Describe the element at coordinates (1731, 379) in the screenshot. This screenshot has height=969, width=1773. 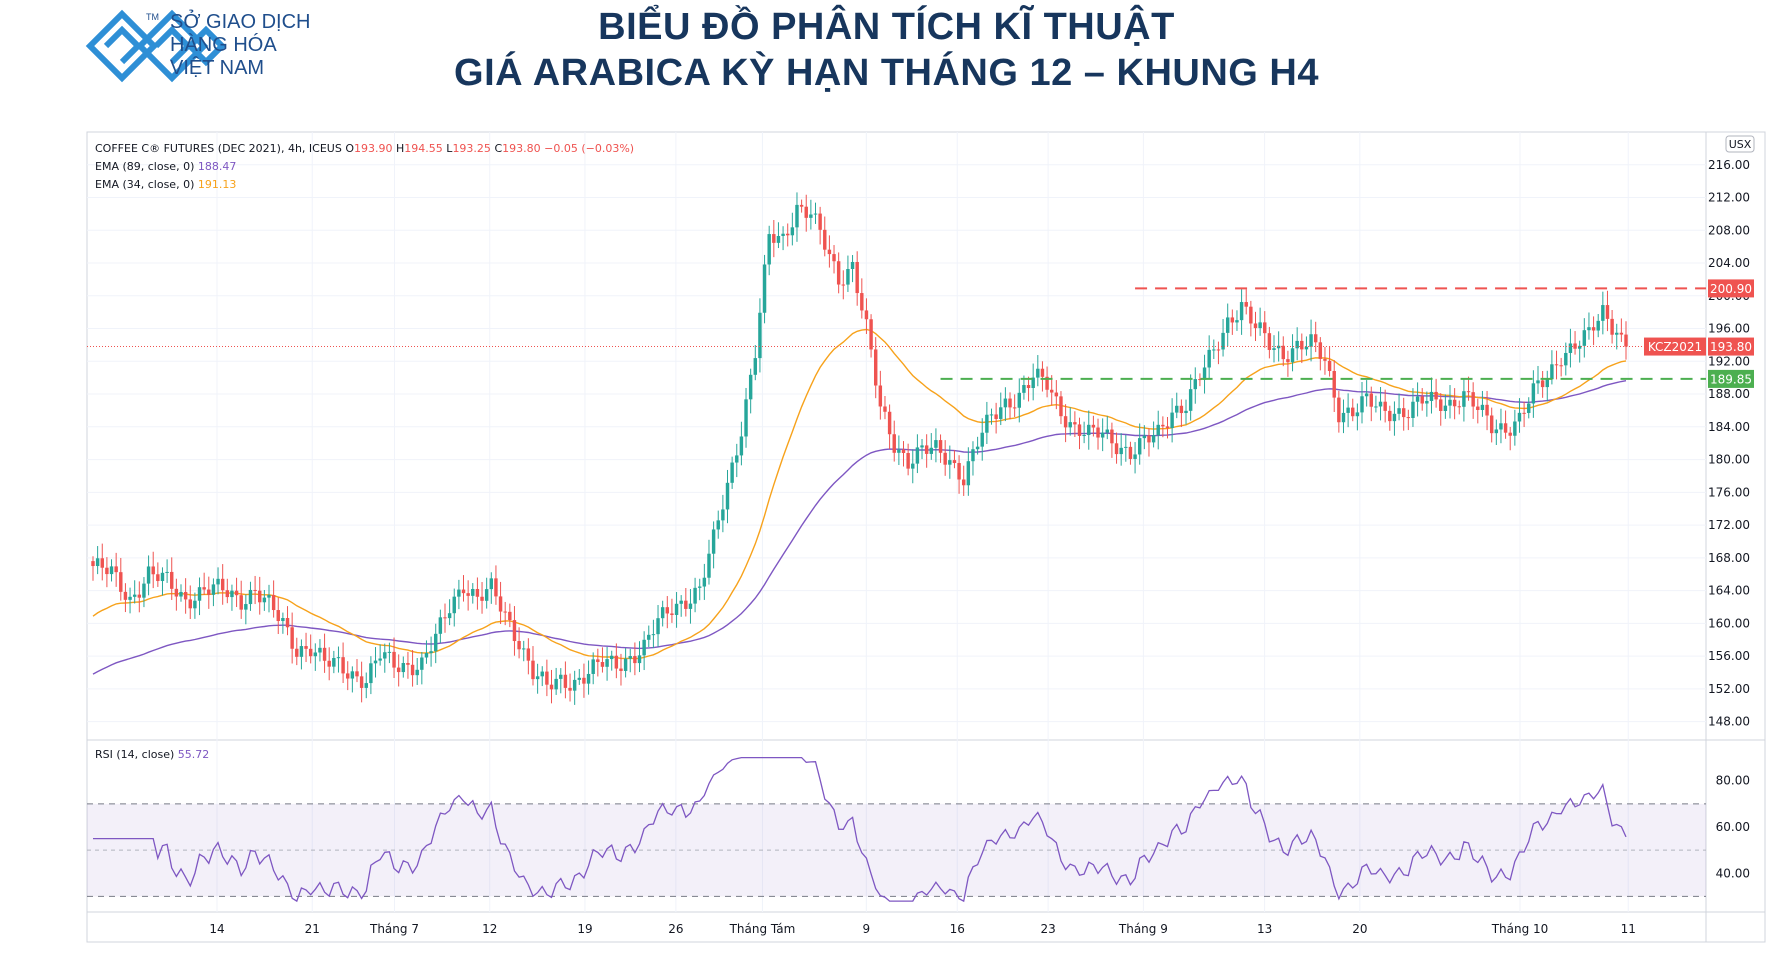
I see `support-price-label: 189.85` at that location.